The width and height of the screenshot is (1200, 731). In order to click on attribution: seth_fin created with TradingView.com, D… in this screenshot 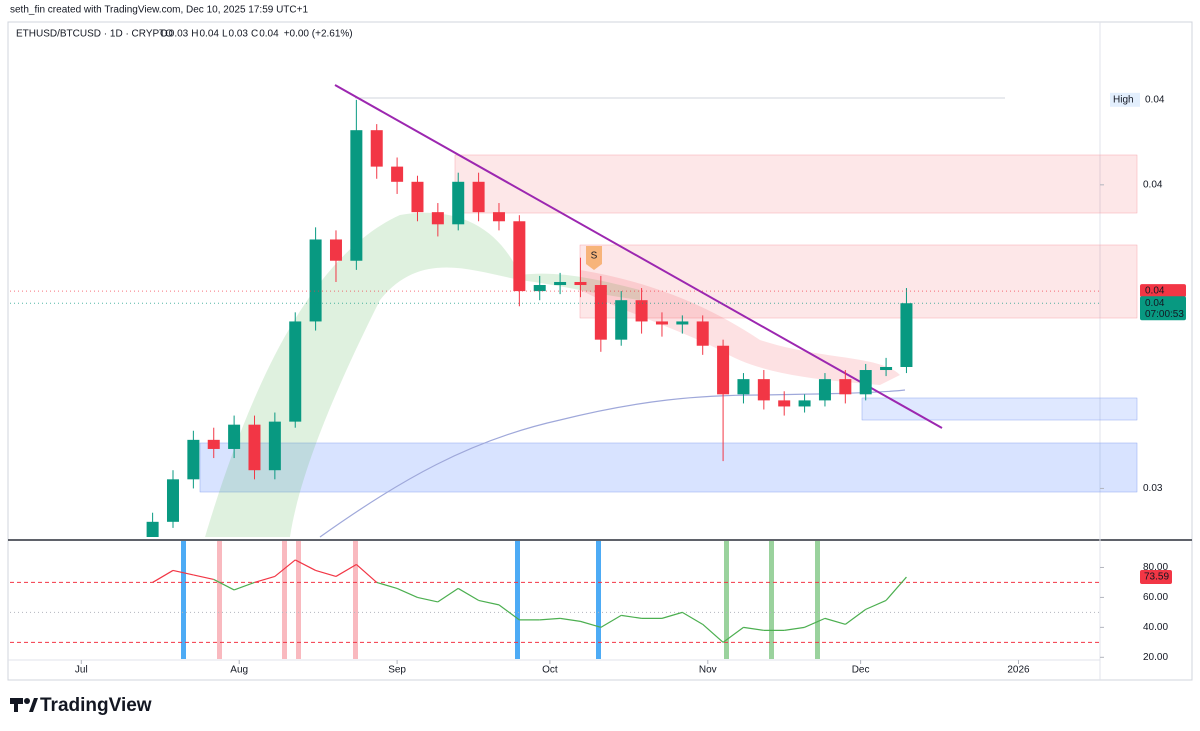, I will do `click(159, 10)`.